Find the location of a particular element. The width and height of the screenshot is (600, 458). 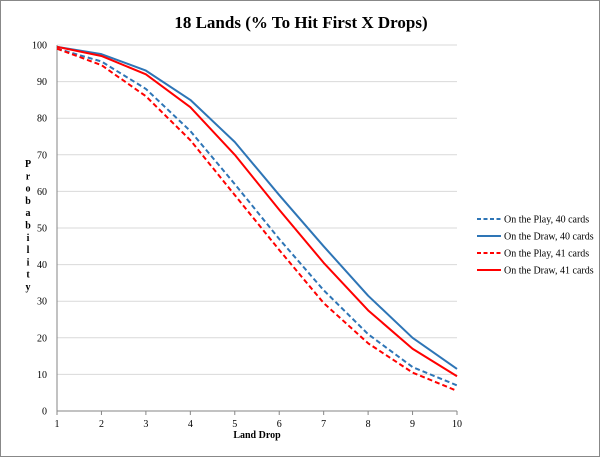

x-tick-label: 6 is located at coordinates (279, 424).